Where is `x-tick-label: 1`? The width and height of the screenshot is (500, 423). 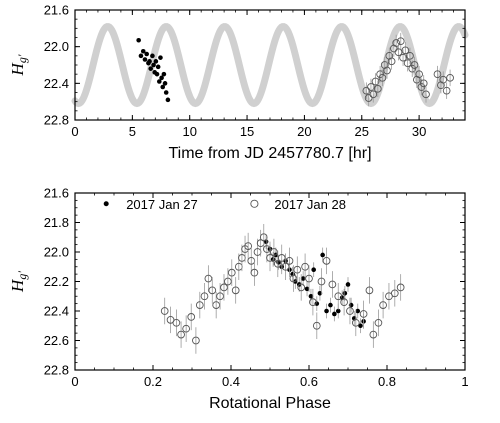
x-tick-label: 1 is located at coordinates (464, 381).